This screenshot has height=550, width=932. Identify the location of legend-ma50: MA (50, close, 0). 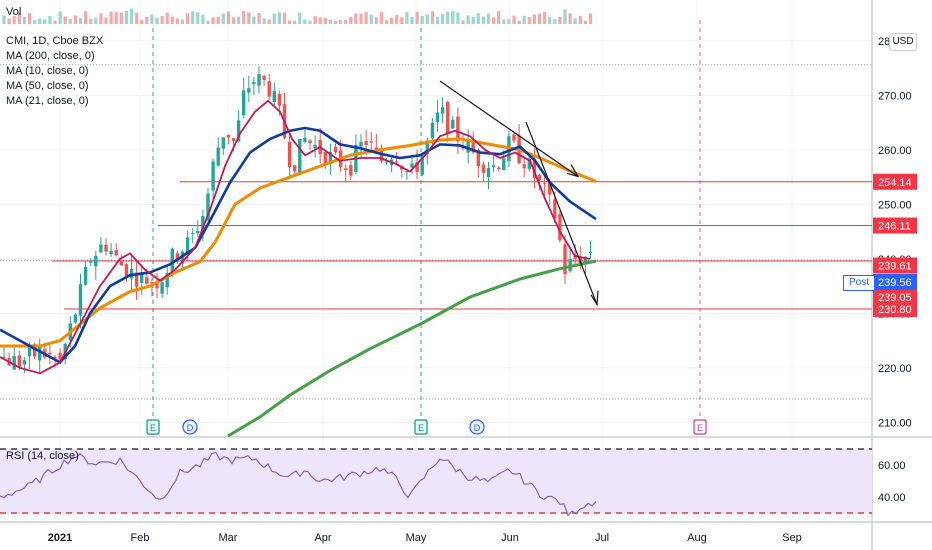
(47, 86).